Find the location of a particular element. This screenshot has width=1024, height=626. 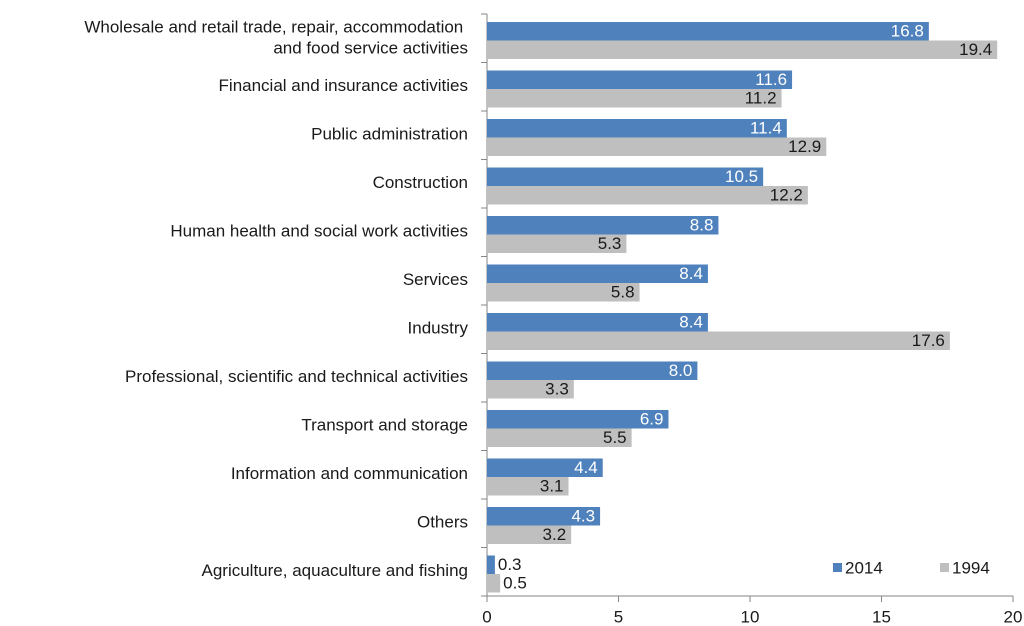

y-tick-label: Public administration is located at coordinates (389, 134).